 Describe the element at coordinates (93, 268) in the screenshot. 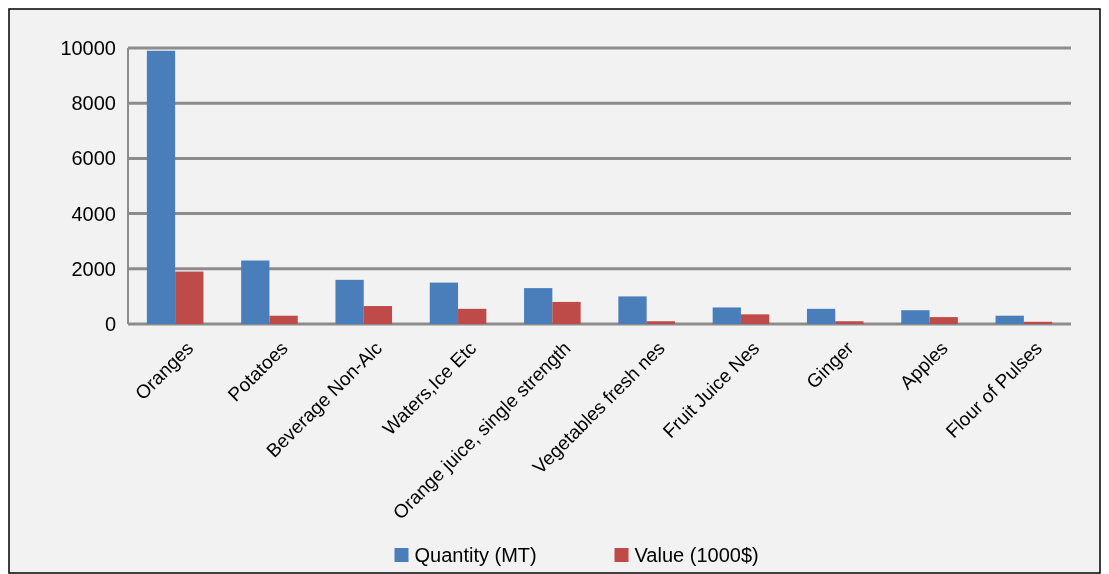

I see `y-tick-label: 2000` at that location.